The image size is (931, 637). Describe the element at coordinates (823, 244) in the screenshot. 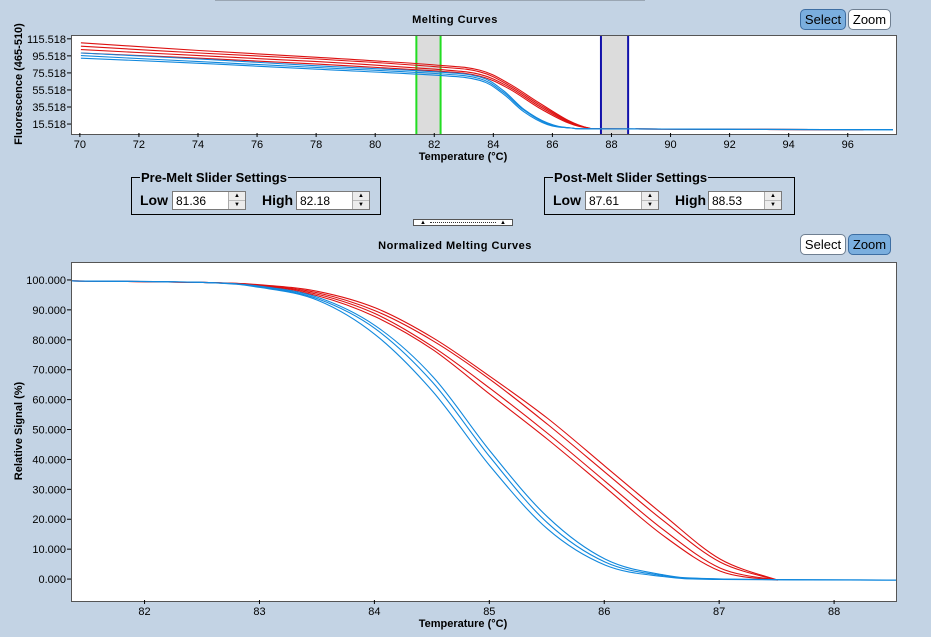

I see `bottom-select-button: Select` at that location.